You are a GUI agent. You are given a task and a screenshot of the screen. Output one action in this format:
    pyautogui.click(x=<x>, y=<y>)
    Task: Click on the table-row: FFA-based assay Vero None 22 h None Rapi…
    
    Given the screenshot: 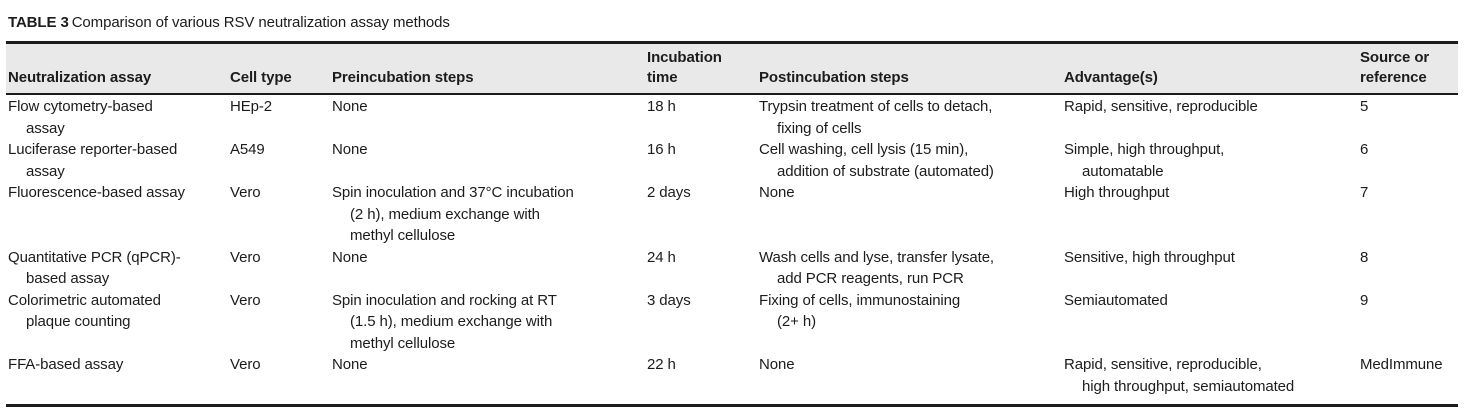 What is the action you would take?
    pyautogui.click(x=732, y=377)
    